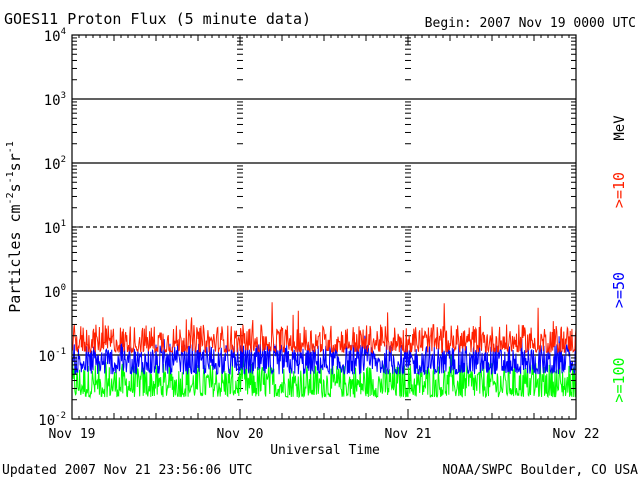 The height and width of the screenshot is (480, 640). Describe the element at coordinates (620, 128) in the screenshot. I see `energy-unit-label: MeV` at that location.